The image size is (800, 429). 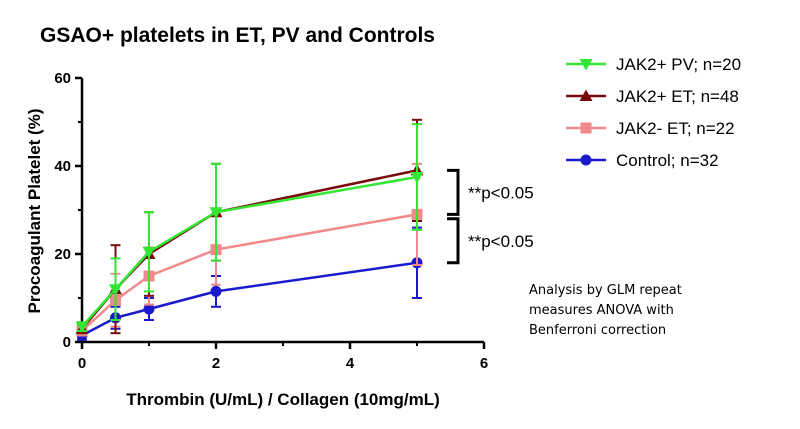 I want to click on legend-label: JAK2+ ET; n=48, so click(x=677, y=96).